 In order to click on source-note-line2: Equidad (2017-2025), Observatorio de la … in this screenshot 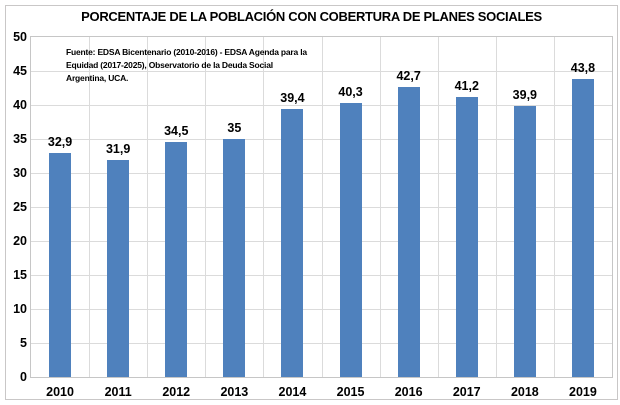, I will do `click(169, 65)`.